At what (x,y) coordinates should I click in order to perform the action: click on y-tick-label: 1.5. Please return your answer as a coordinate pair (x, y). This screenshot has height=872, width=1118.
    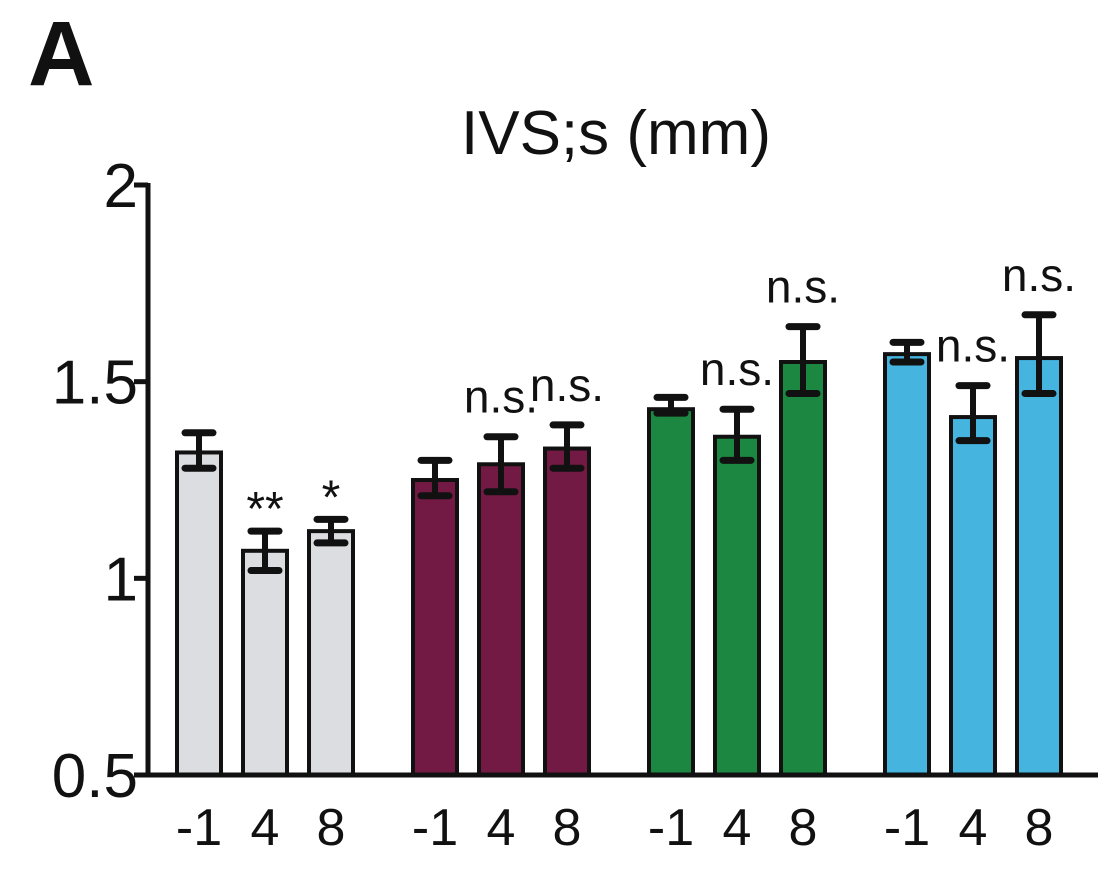
    Looking at the image, I should click on (95, 383).